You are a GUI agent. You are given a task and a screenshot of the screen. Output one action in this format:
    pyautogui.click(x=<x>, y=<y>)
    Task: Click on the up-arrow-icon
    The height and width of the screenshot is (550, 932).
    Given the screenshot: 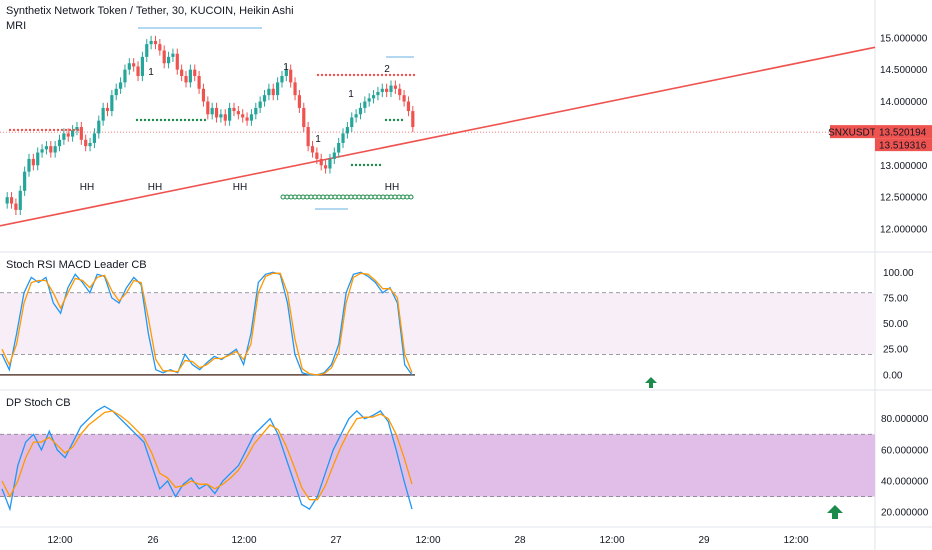 What is the action you would take?
    pyautogui.click(x=835, y=512)
    